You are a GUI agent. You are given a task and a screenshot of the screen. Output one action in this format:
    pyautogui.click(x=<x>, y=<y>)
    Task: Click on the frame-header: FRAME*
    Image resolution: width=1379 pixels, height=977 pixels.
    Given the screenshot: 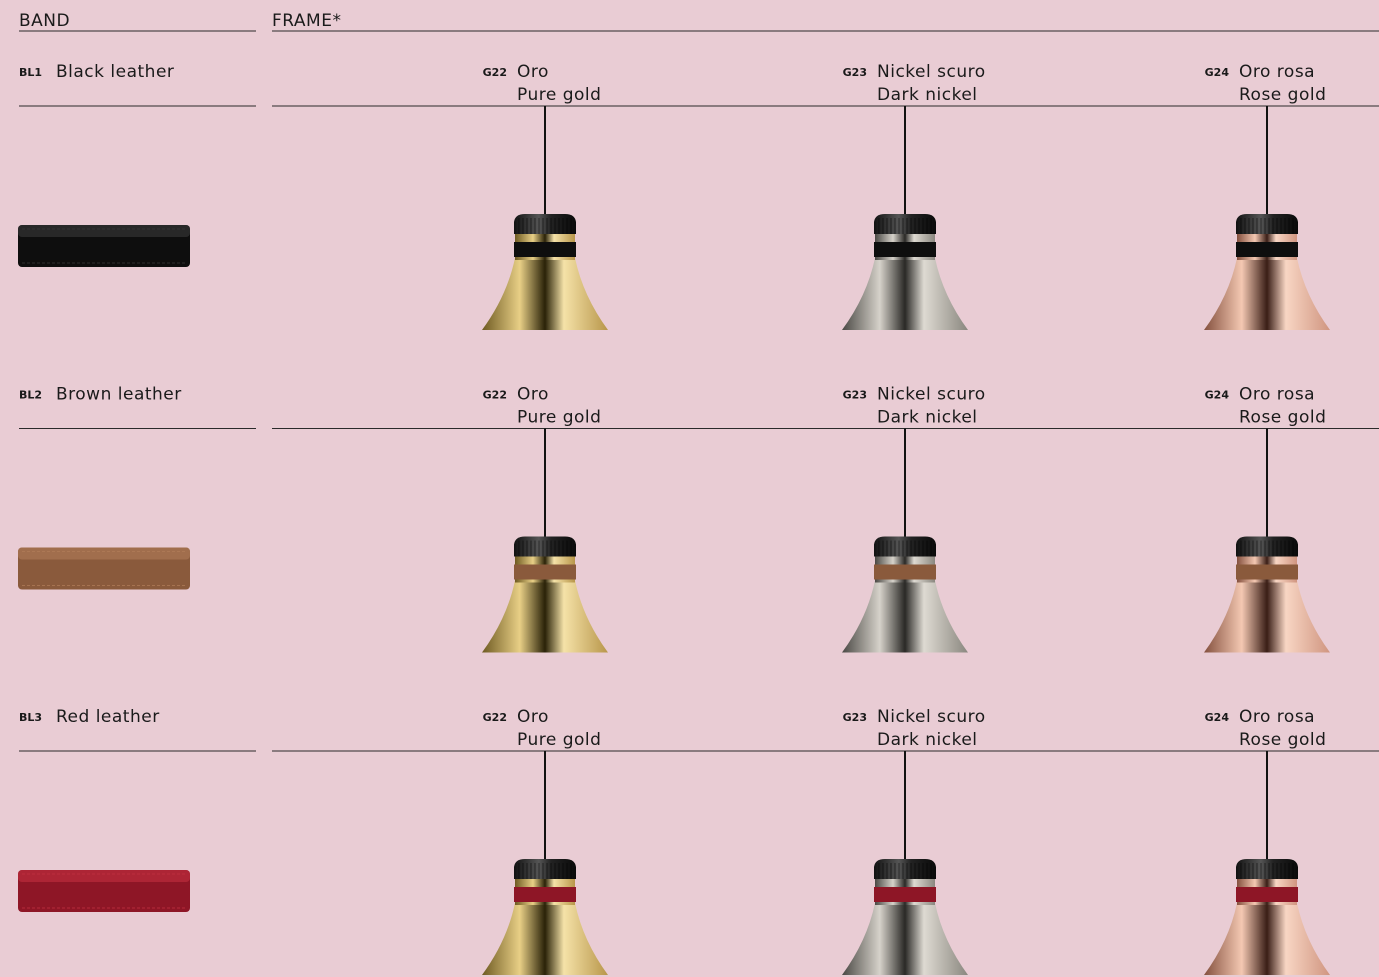 What is the action you would take?
    pyautogui.click(x=306, y=21)
    